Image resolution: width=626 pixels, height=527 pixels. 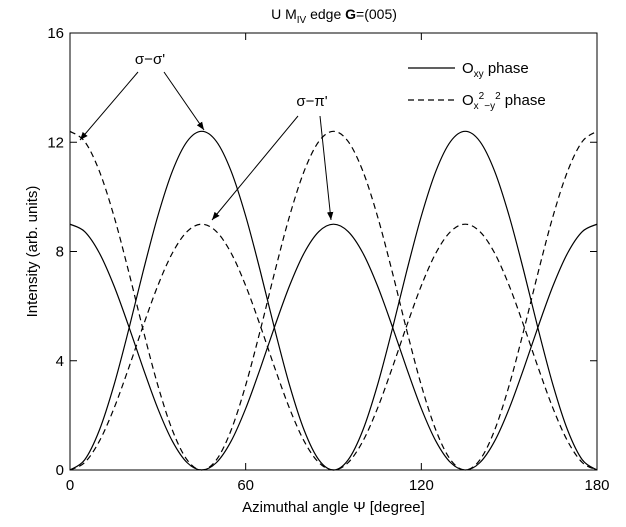 I want to click on y-tick-label: 8, so click(x=60, y=252).